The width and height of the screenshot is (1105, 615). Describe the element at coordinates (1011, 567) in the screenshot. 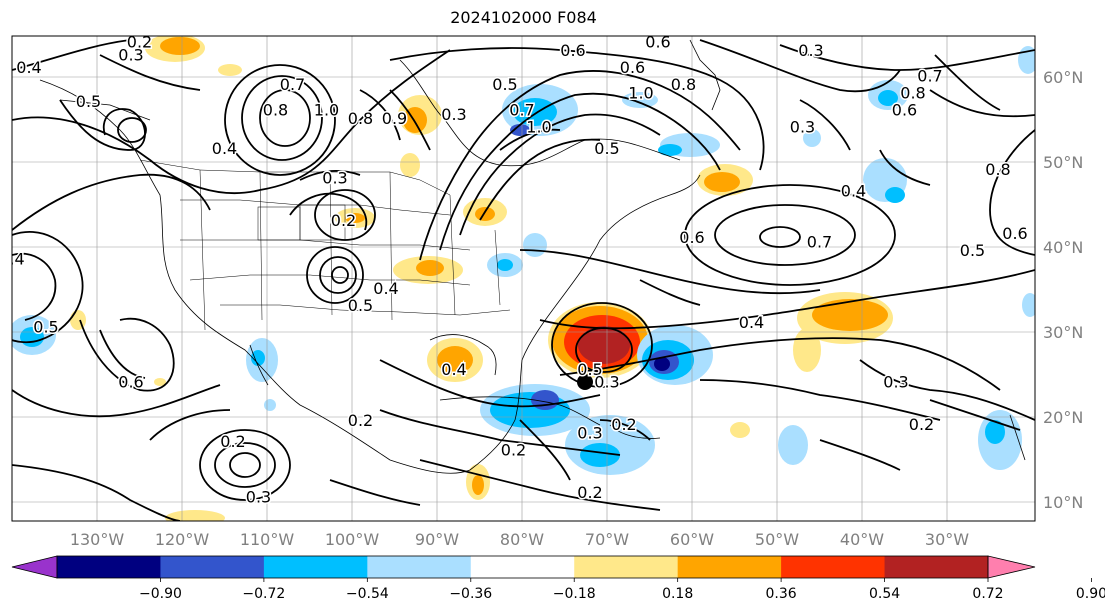

I see `colorbar-extend-max` at that location.